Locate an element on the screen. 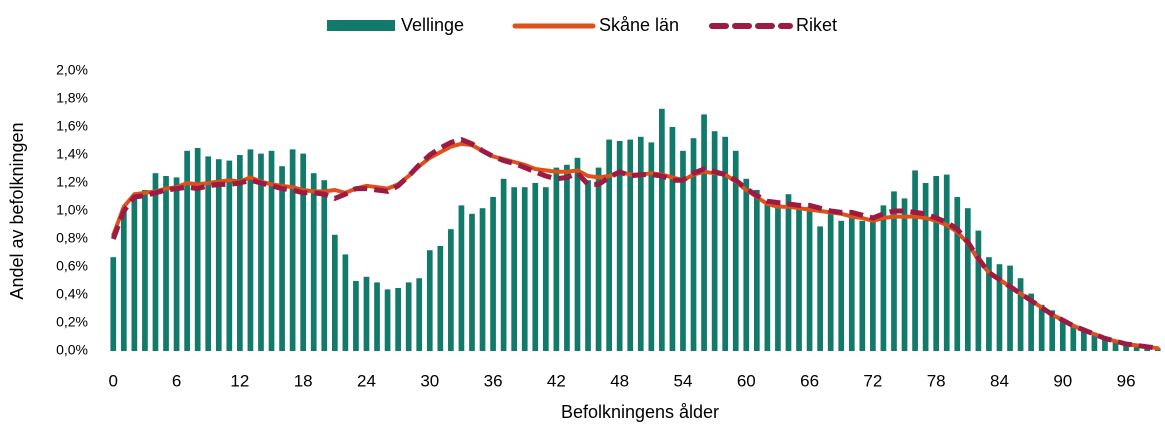 The image size is (1165, 428). x-tick-label: 84 is located at coordinates (999, 380).